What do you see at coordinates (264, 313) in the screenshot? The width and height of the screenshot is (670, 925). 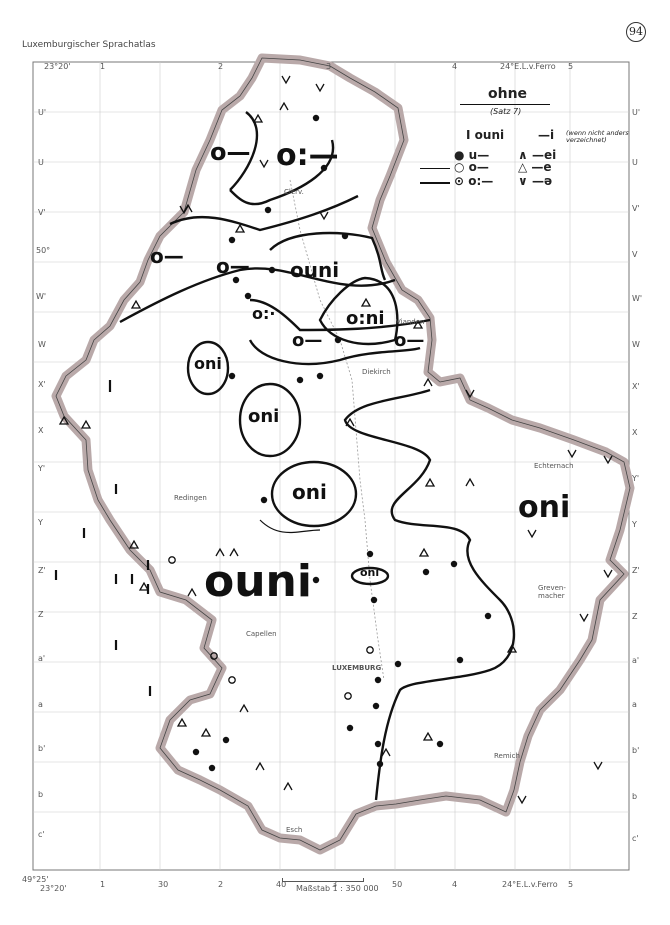 I see `area-label-o-long-c: o:·` at bounding box center [264, 313].